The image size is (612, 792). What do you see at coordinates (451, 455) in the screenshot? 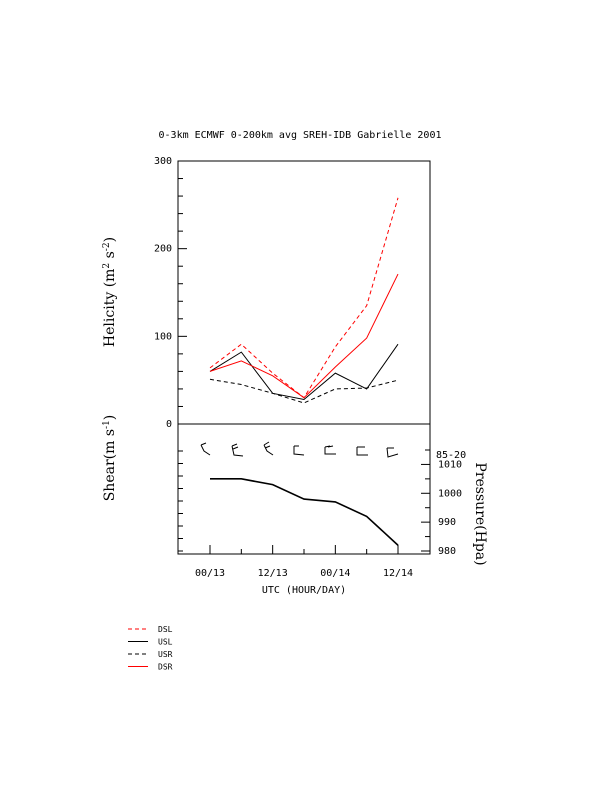
I see `shear-level-label: 85-20` at bounding box center [451, 455].